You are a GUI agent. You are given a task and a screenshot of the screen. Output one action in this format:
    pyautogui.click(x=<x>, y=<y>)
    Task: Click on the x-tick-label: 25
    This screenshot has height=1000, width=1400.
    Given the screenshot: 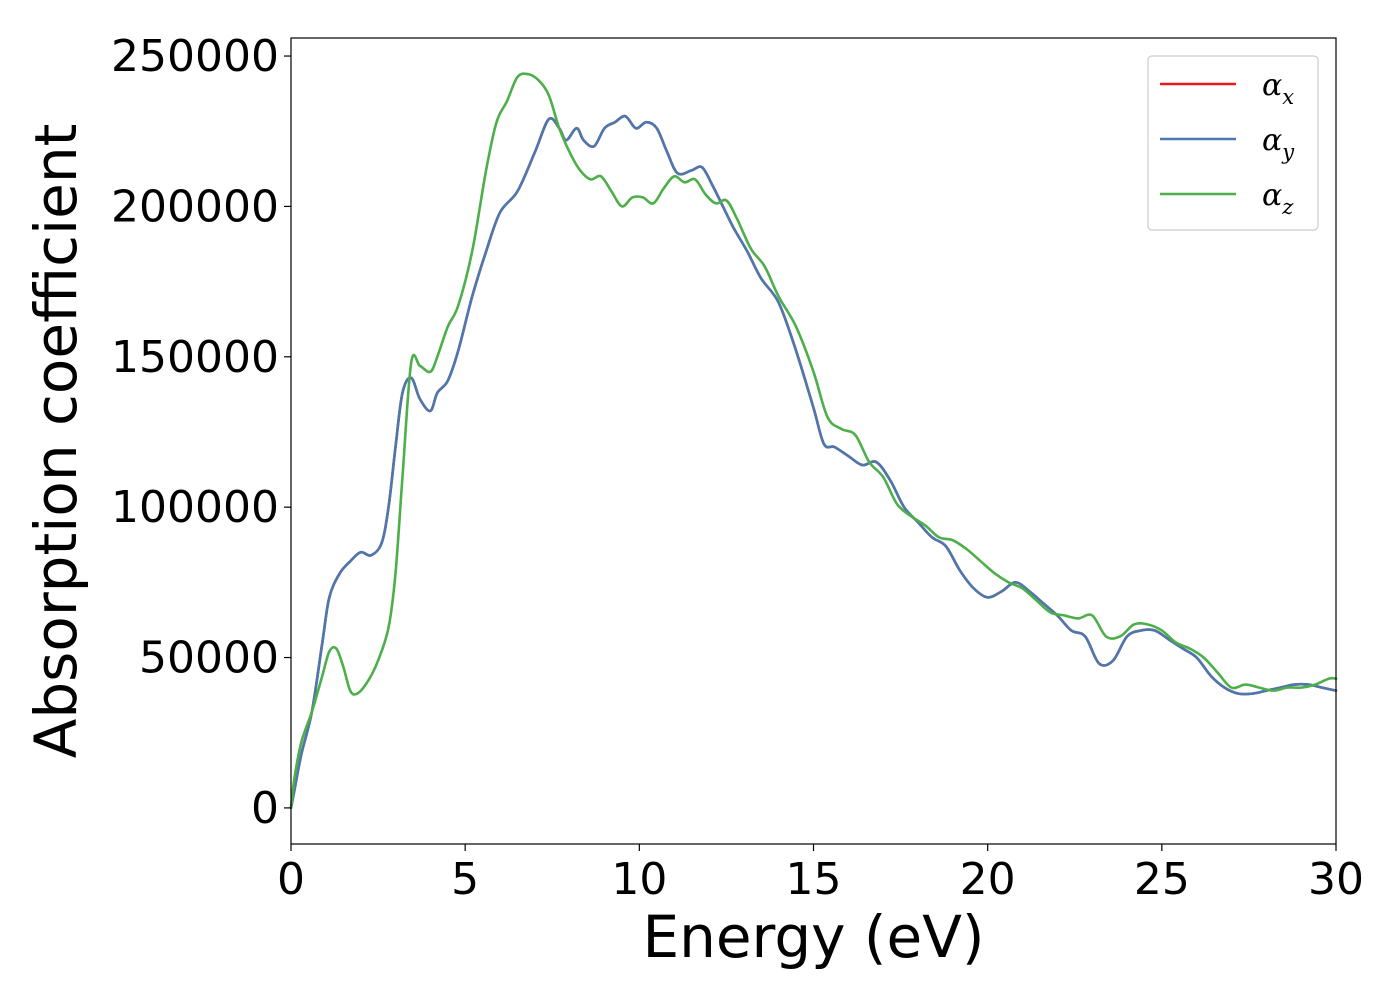 What is the action you would take?
    pyautogui.click(x=1162, y=879)
    